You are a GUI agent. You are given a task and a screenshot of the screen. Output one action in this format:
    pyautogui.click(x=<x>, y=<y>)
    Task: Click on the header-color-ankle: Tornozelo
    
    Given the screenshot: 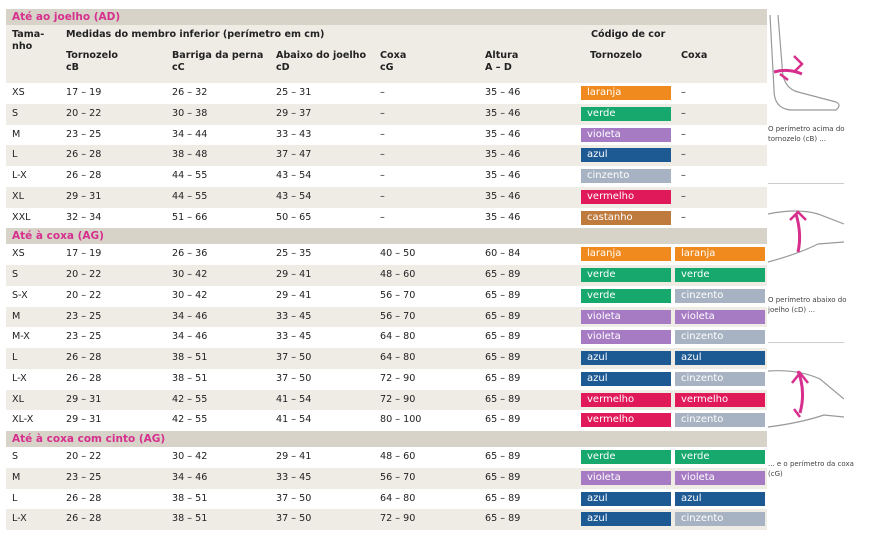 What is the action you would take?
    pyautogui.click(x=616, y=55)
    